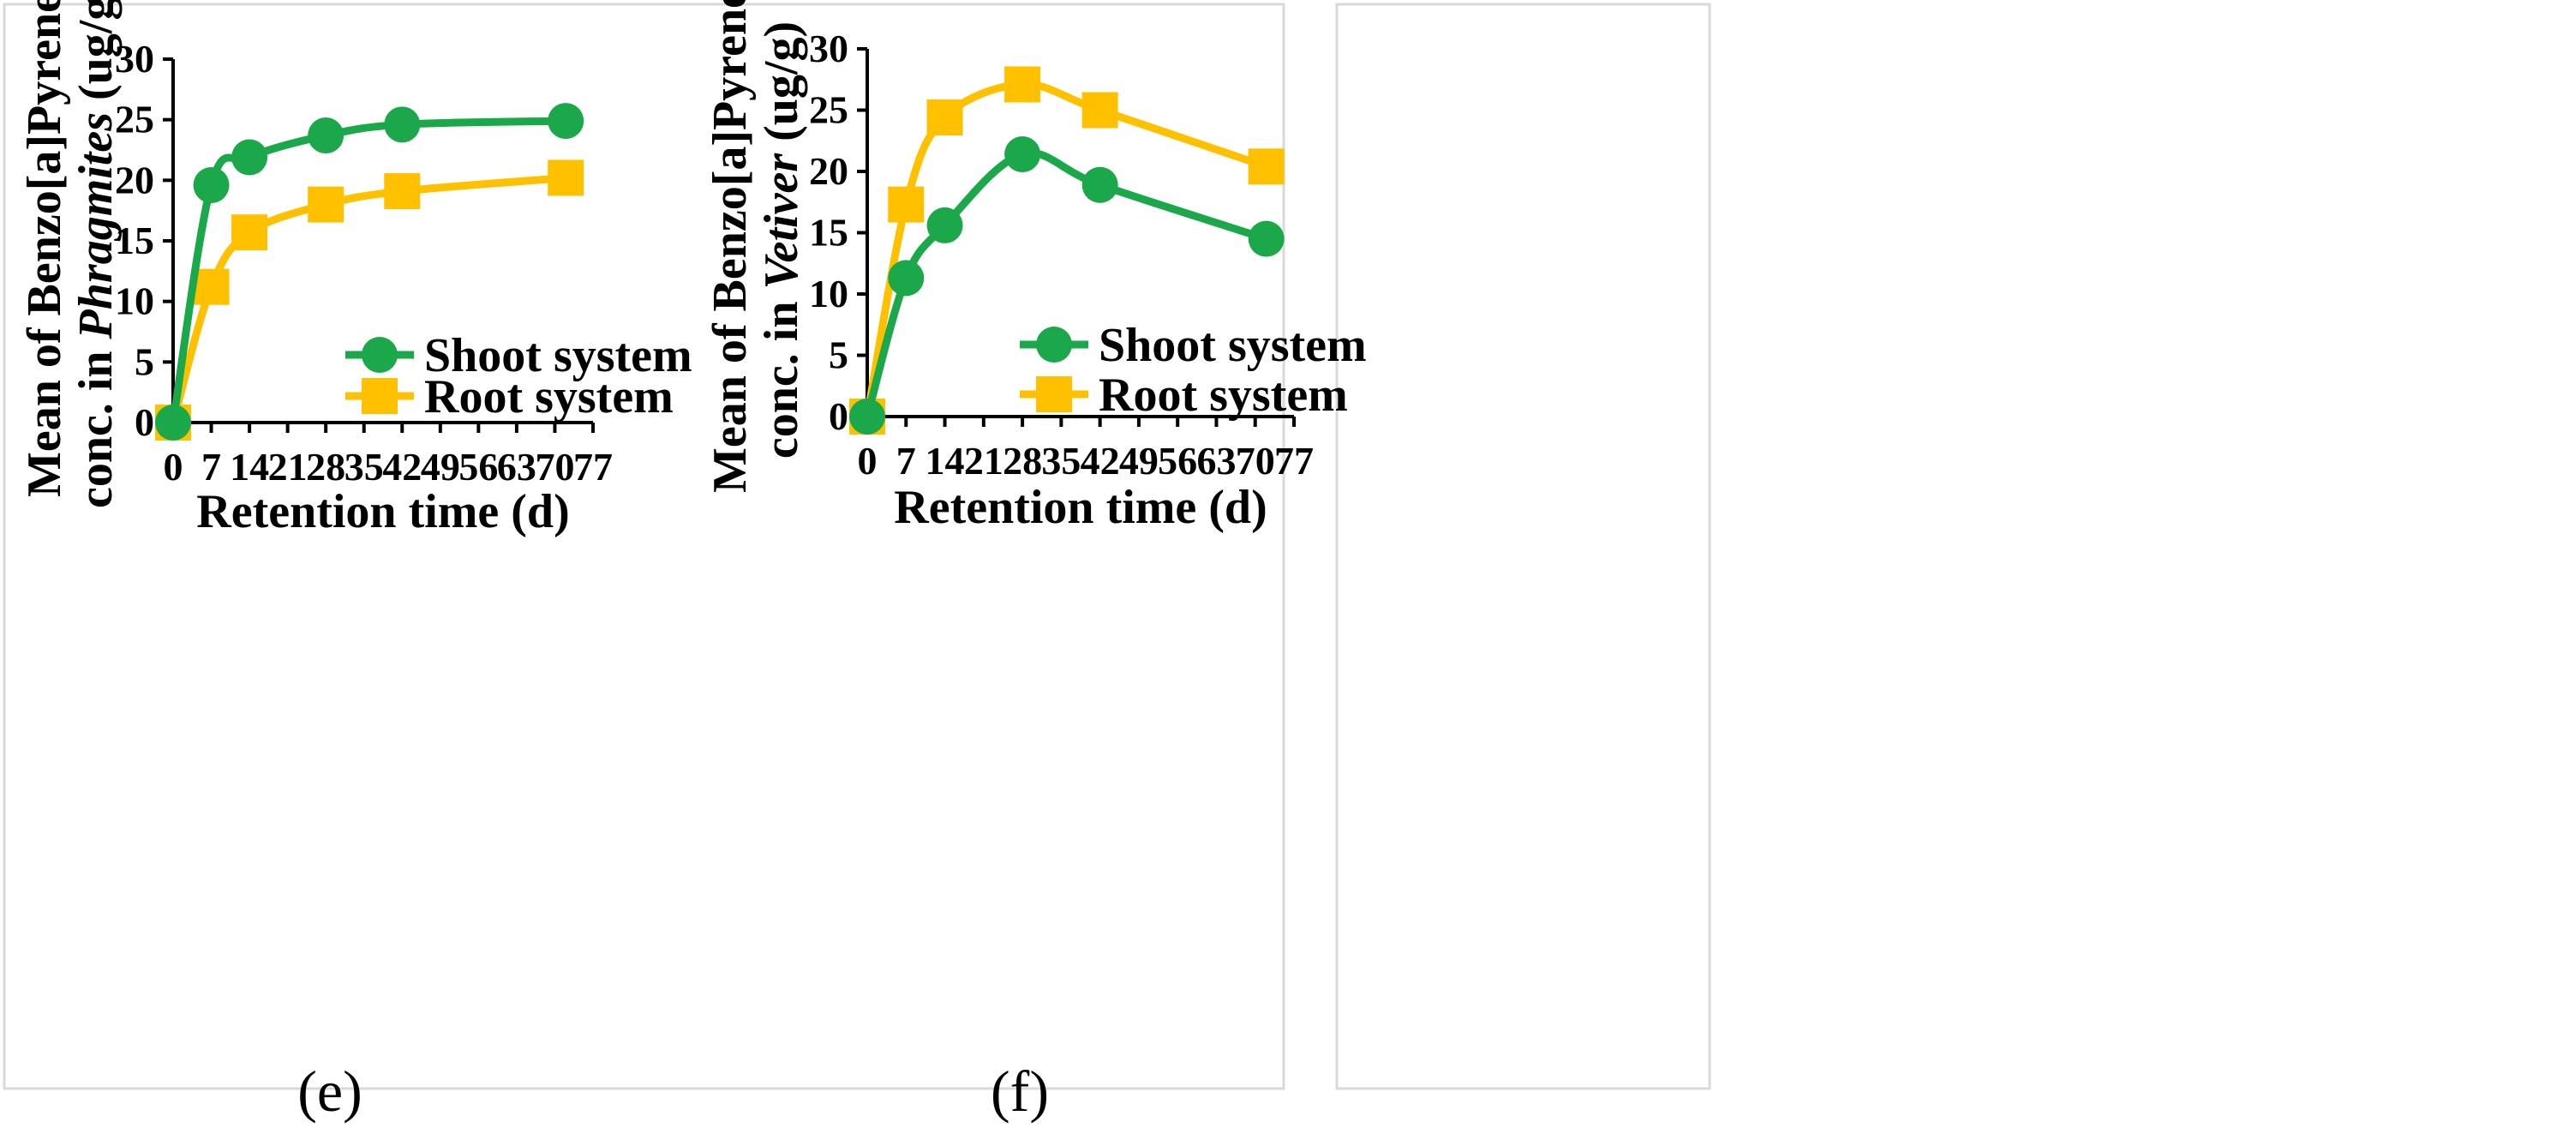  Describe the element at coordinates (781, 221) in the screenshot. I see `y-axis-title-species: Vetiver` at that location.